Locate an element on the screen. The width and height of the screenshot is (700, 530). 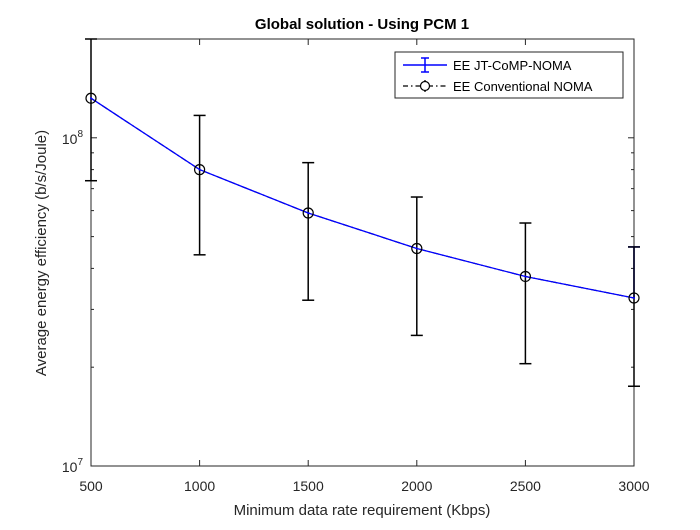
legend-box is located at coordinates (509, 75).